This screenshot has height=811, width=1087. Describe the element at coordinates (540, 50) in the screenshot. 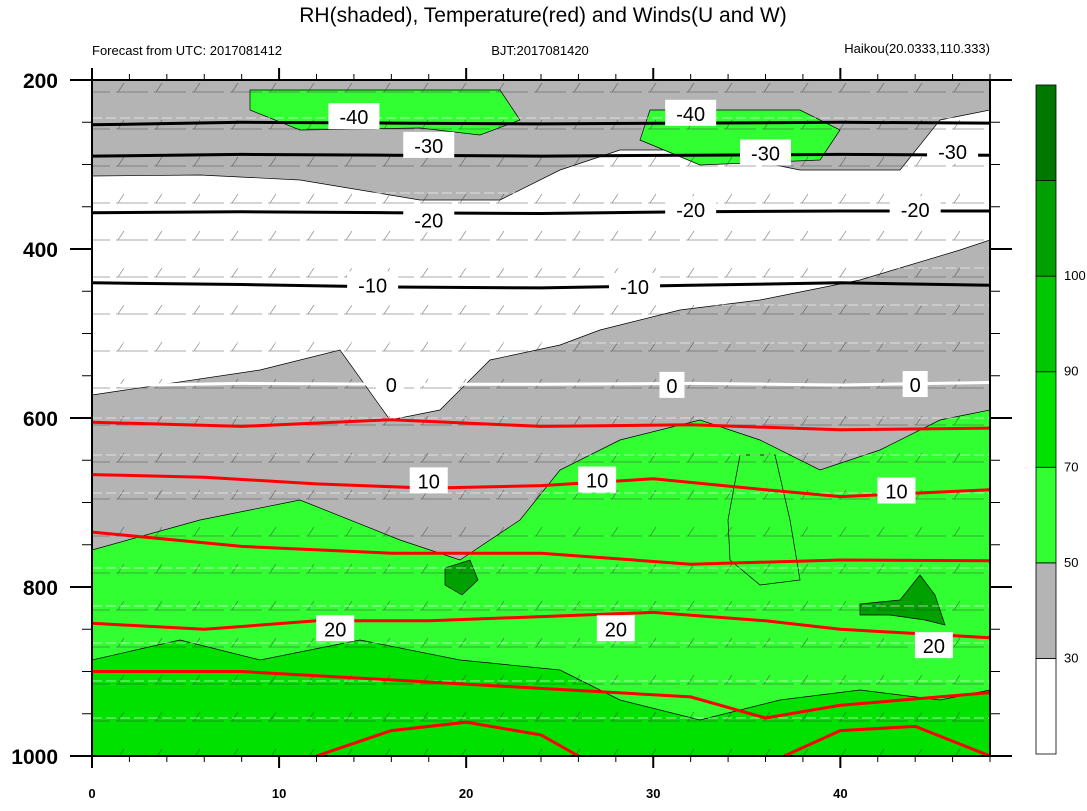

I see `bjt-subtitle: BJT:2017081420` at that location.